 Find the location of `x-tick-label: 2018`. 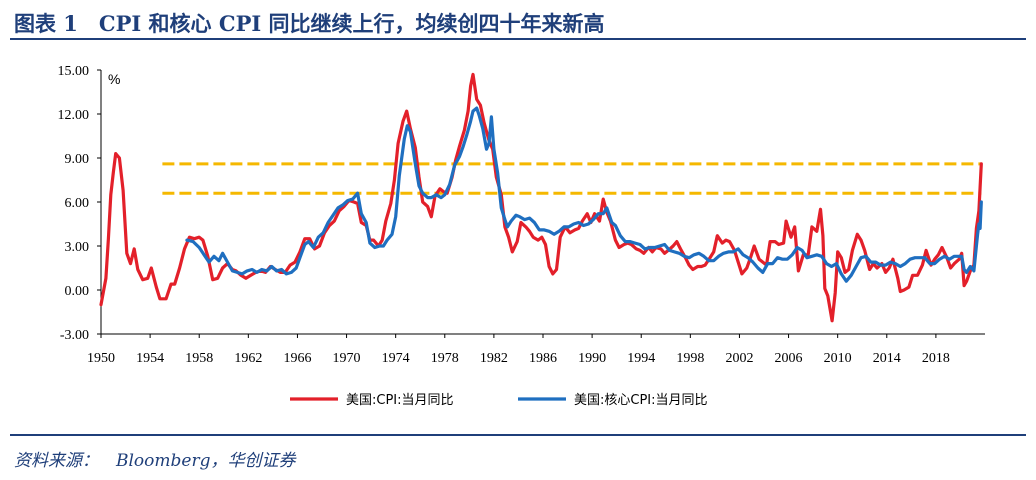

x-tick-label: 2018 is located at coordinates (936, 358).